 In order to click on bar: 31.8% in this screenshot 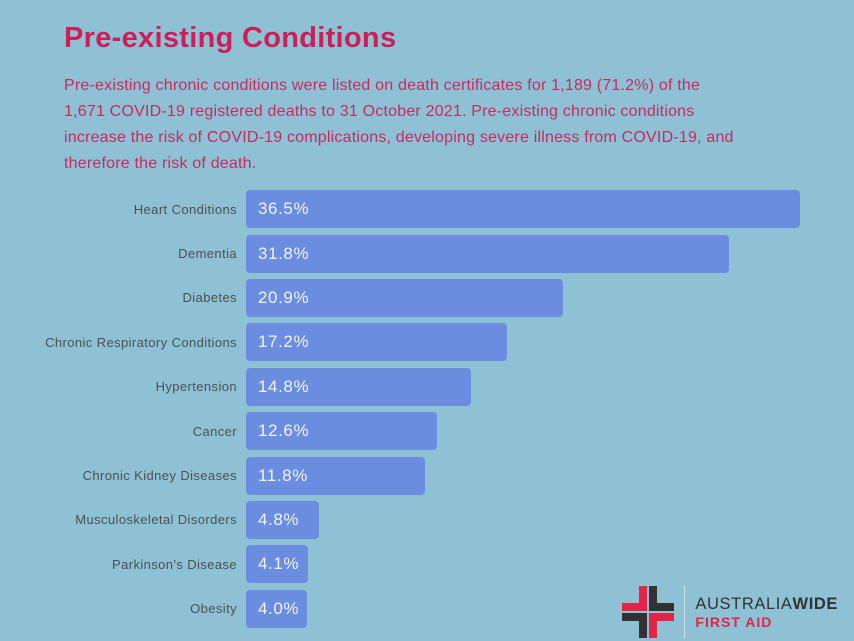, I will do `click(487, 253)`.